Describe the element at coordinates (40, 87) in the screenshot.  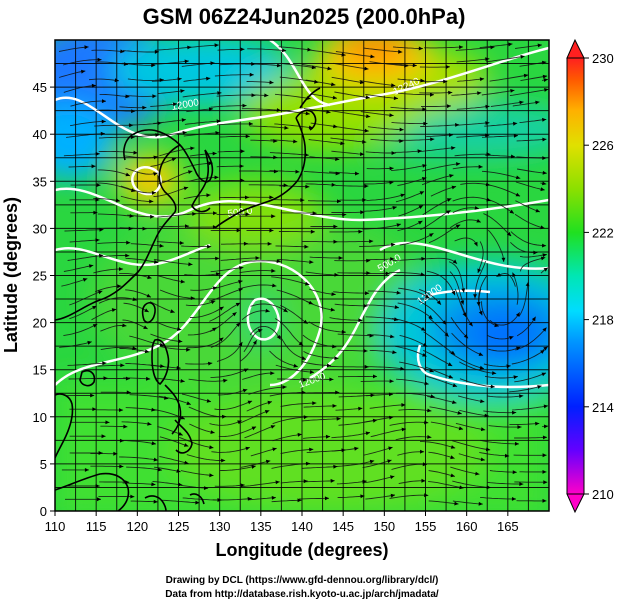
I see `y-tick-label: 45` at that location.